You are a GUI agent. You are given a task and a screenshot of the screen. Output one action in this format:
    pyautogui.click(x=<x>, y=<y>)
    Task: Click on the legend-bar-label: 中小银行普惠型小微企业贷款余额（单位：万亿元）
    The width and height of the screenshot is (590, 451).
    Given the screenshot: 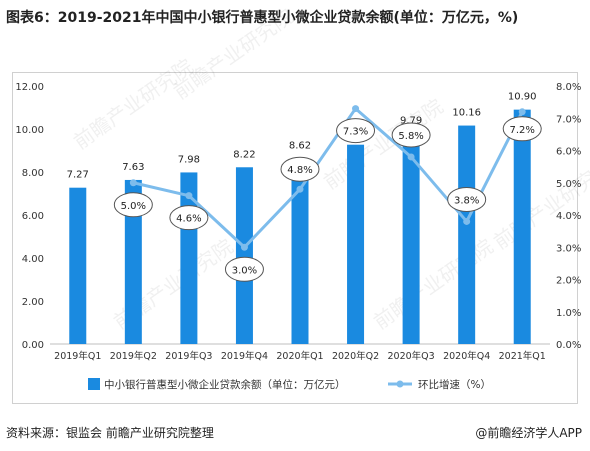 What is the action you would take?
    pyautogui.click(x=225, y=384)
    